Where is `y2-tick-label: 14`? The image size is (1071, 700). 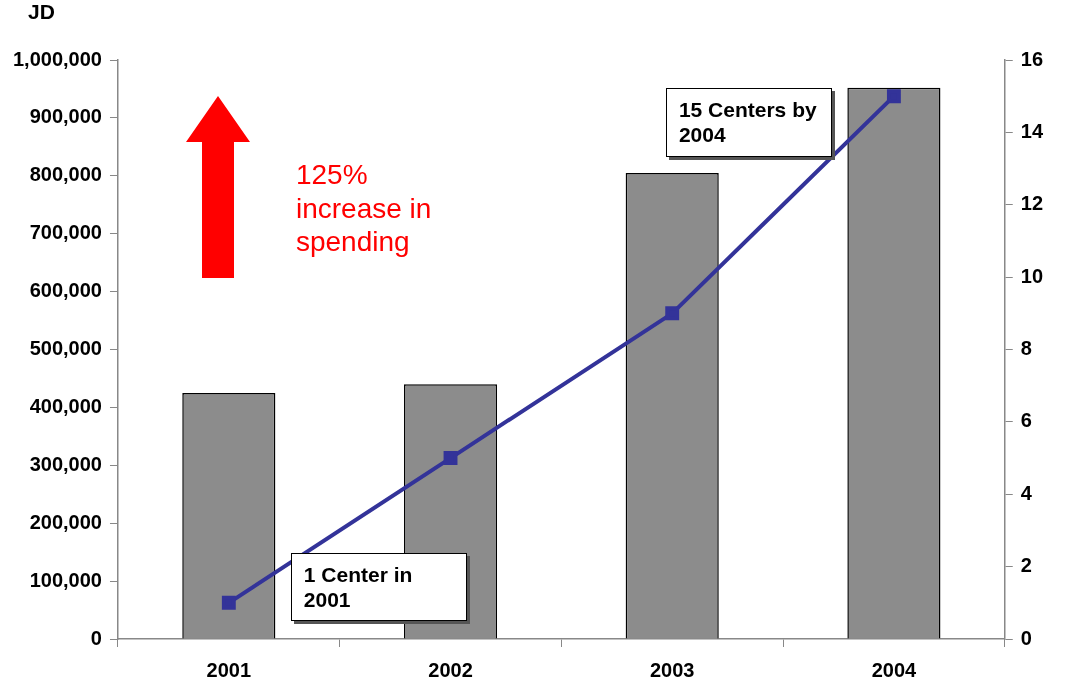
y2-tick-label: 14 is located at coordinates (1032, 130).